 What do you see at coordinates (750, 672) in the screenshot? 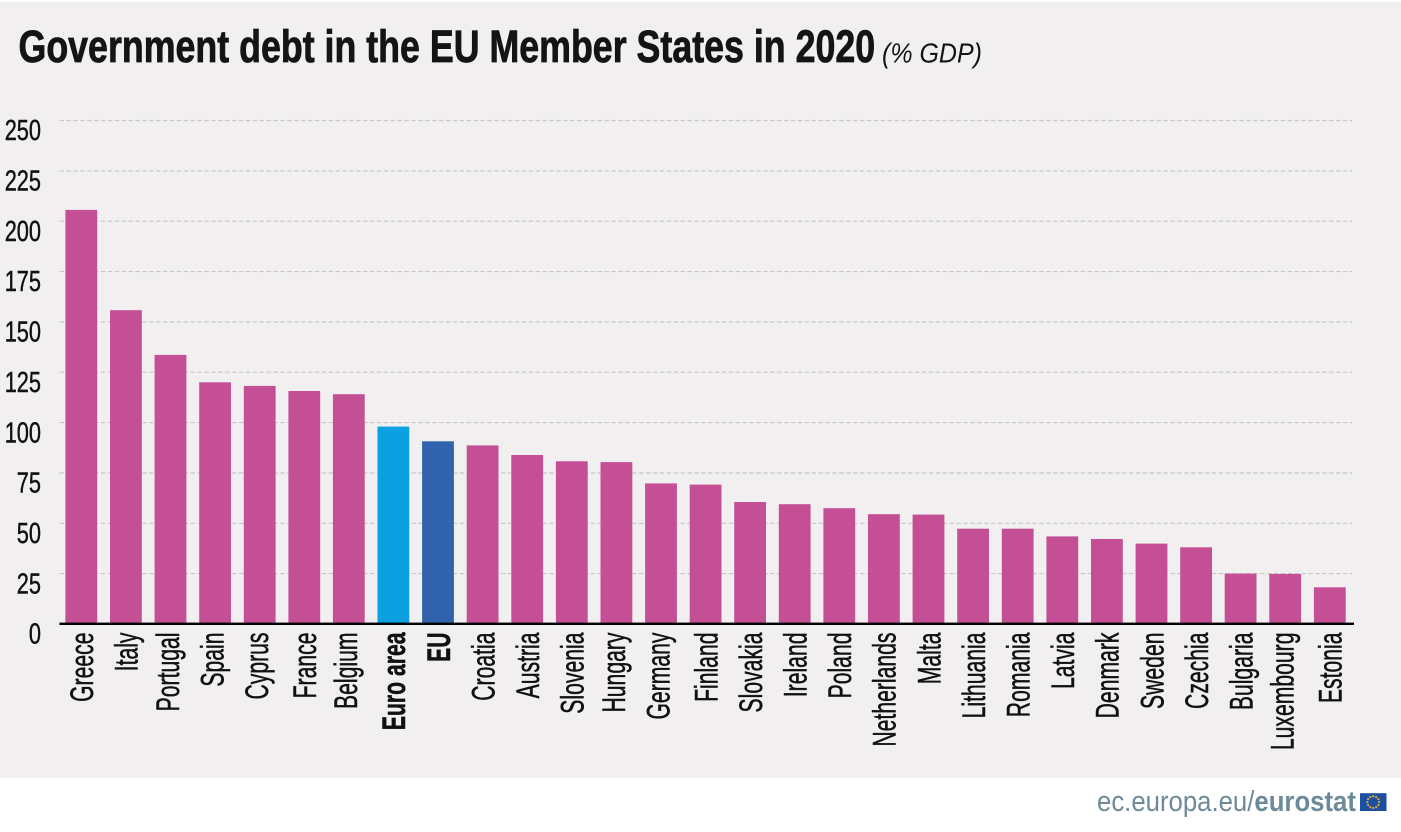
I see `svg-text: Slovakia` at bounding box center [750, 672].